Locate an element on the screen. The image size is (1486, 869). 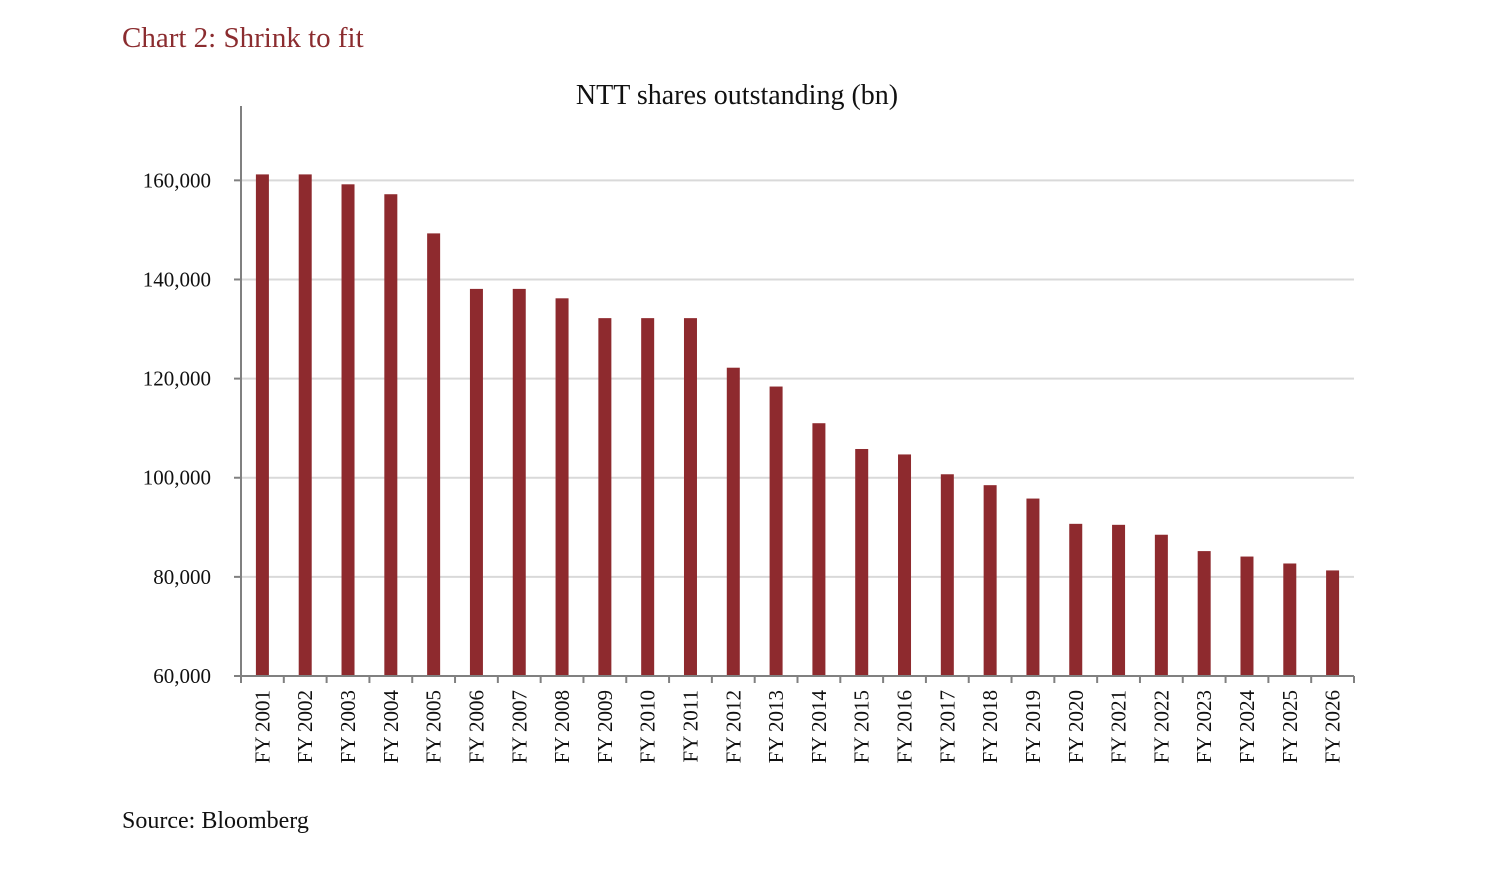
x-tick-label: FY 2020 is located at coordinates (1076, 726).